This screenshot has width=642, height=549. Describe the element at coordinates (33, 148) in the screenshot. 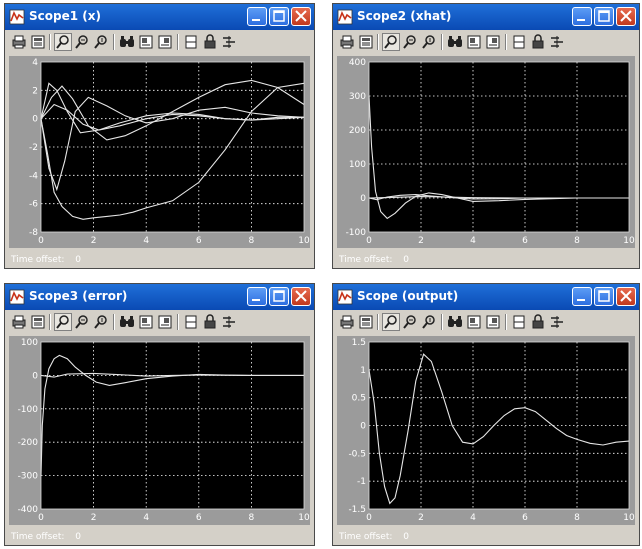

I see `y-tick-label: -2` at that location.